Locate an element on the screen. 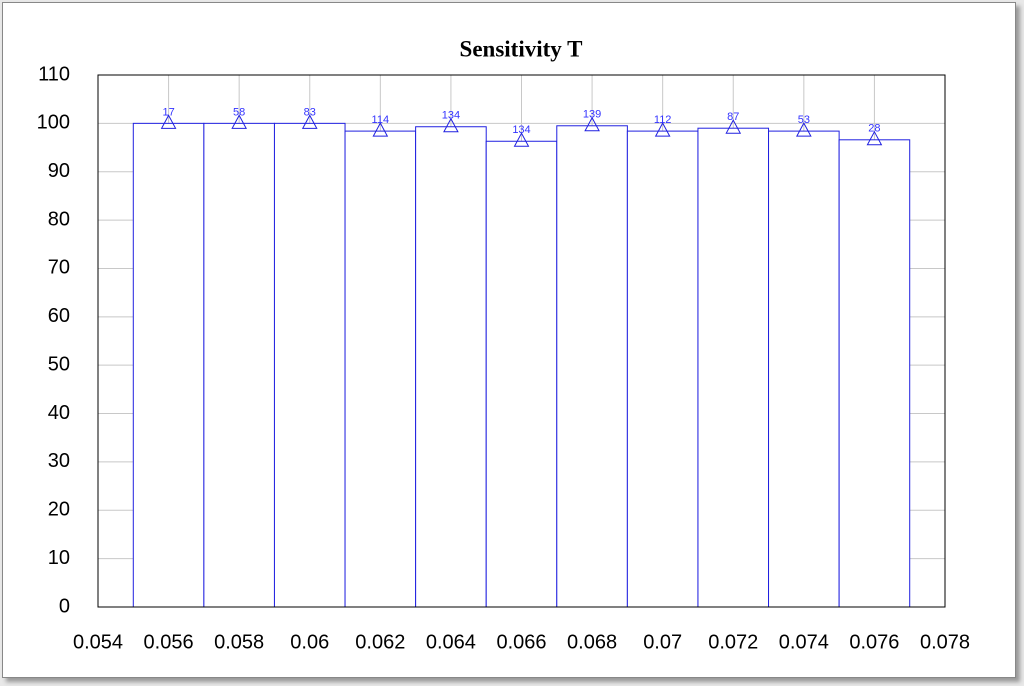  x-tick-label: 0.056 is located at coordinates (169, 642).